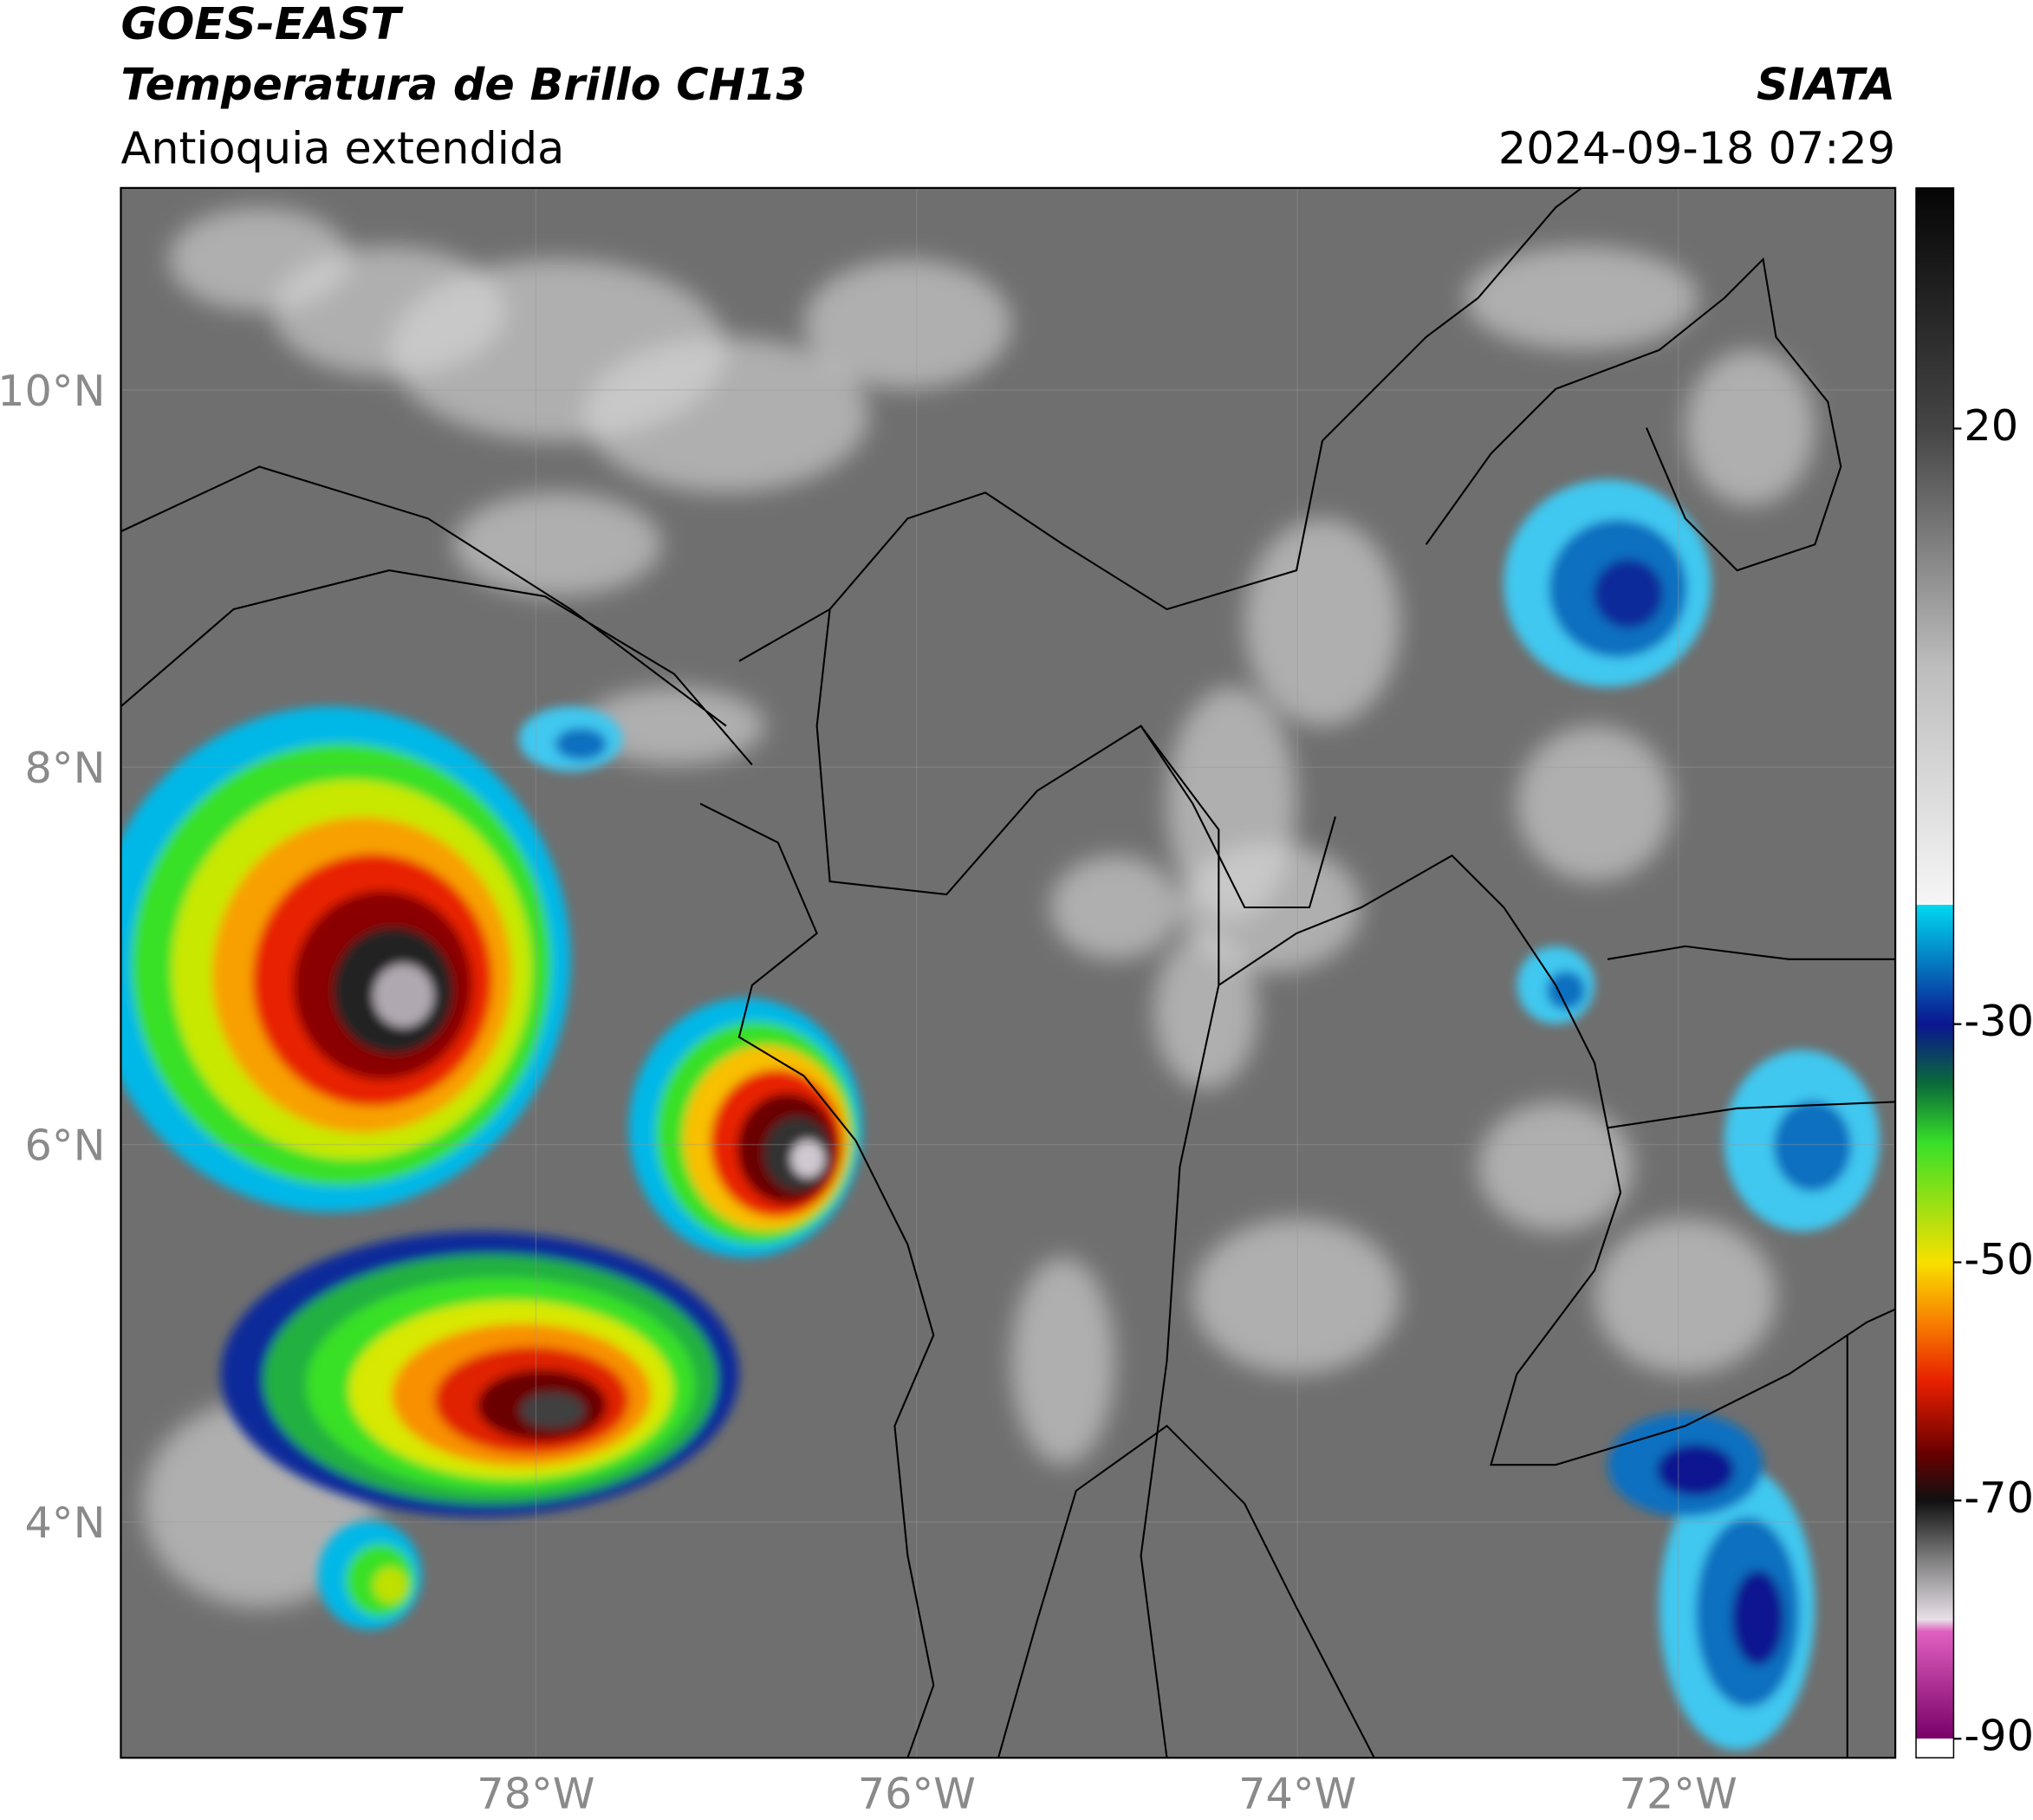 This screenshot has height=1820, width=2033. I want to click on colorbar-tick-label: -30, so click(1998, 1021).